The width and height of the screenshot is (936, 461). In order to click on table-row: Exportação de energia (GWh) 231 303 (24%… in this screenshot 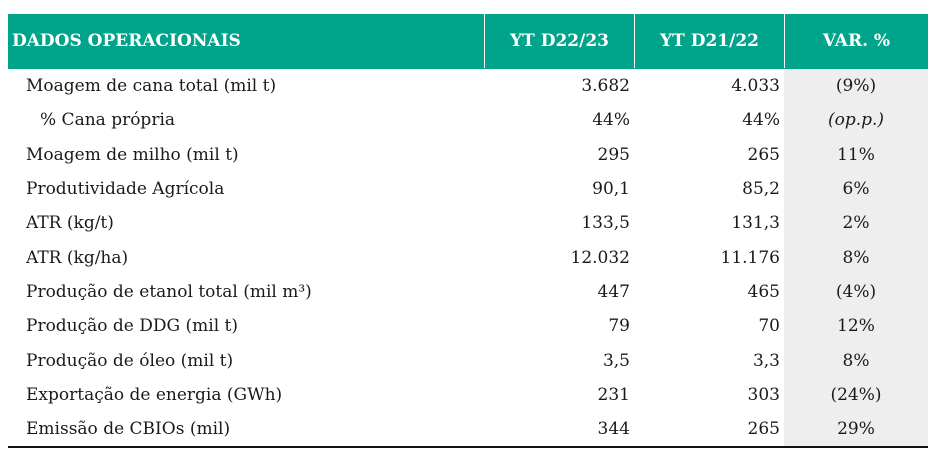, I will do `click(468, 394)`.